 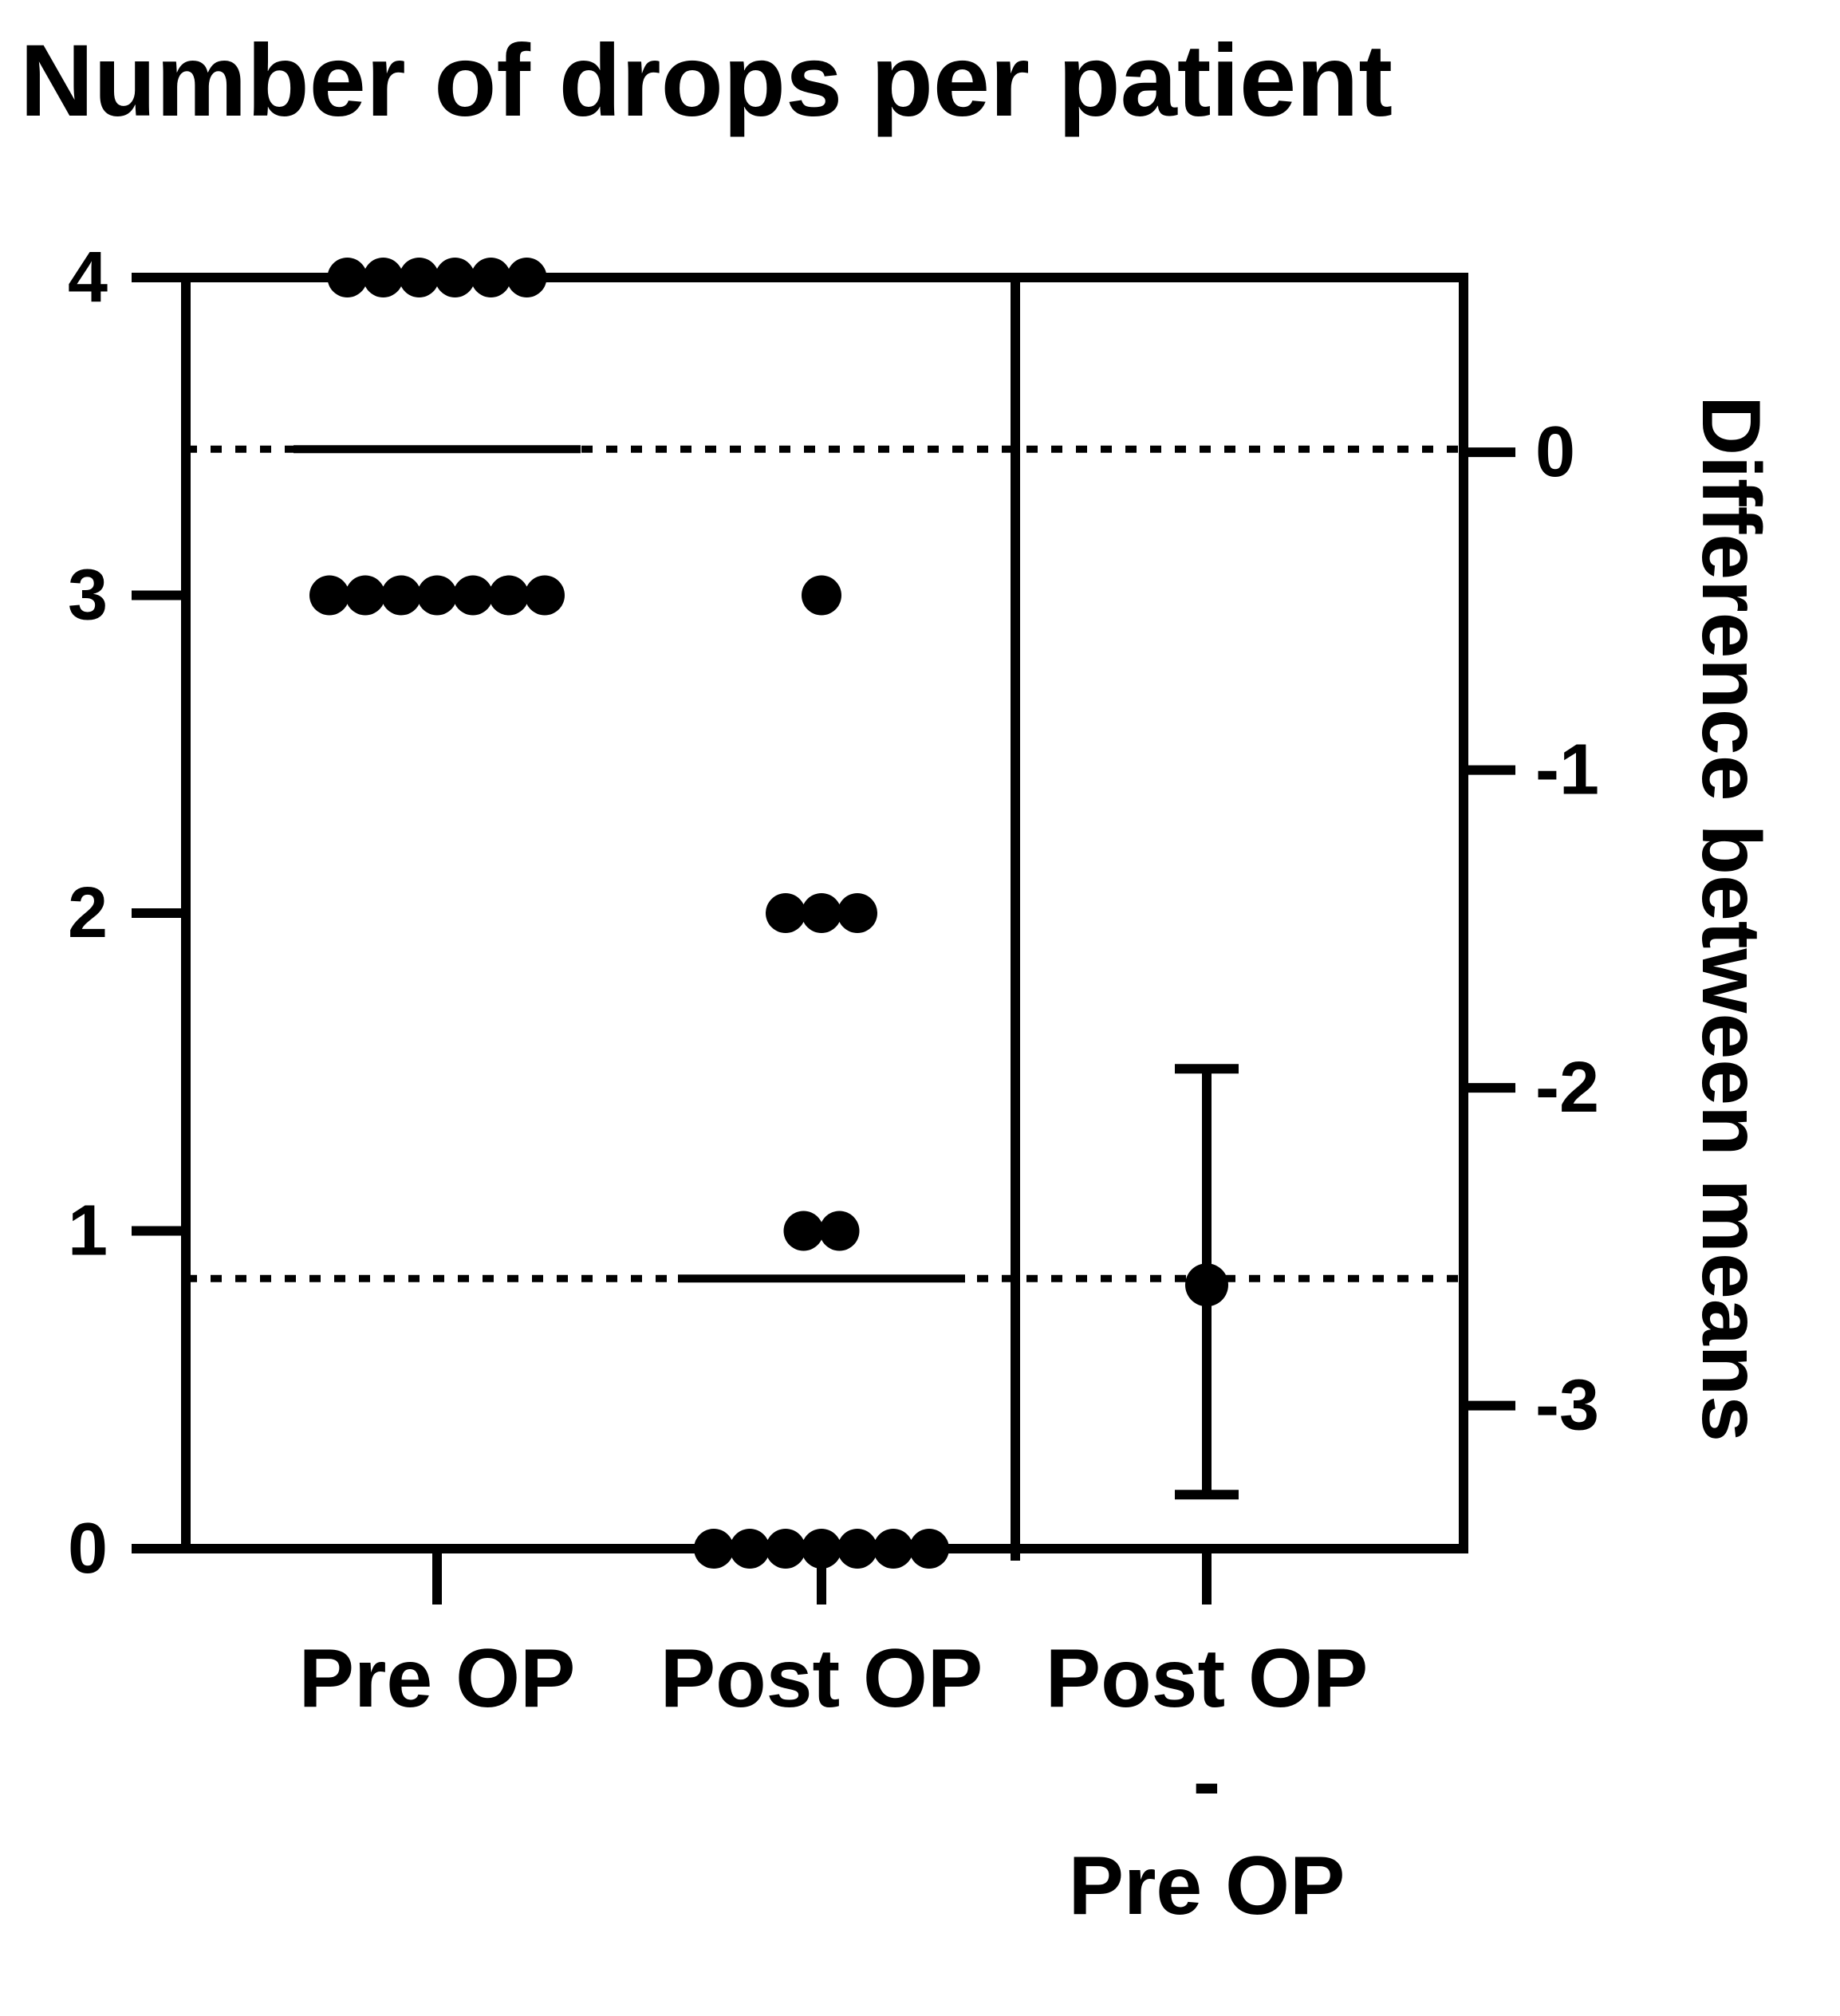 What do you see at coordinates (1567, 1088) in the screenshot?
I see `right-tick-label: -2` at bounding box center [1567, 1088].